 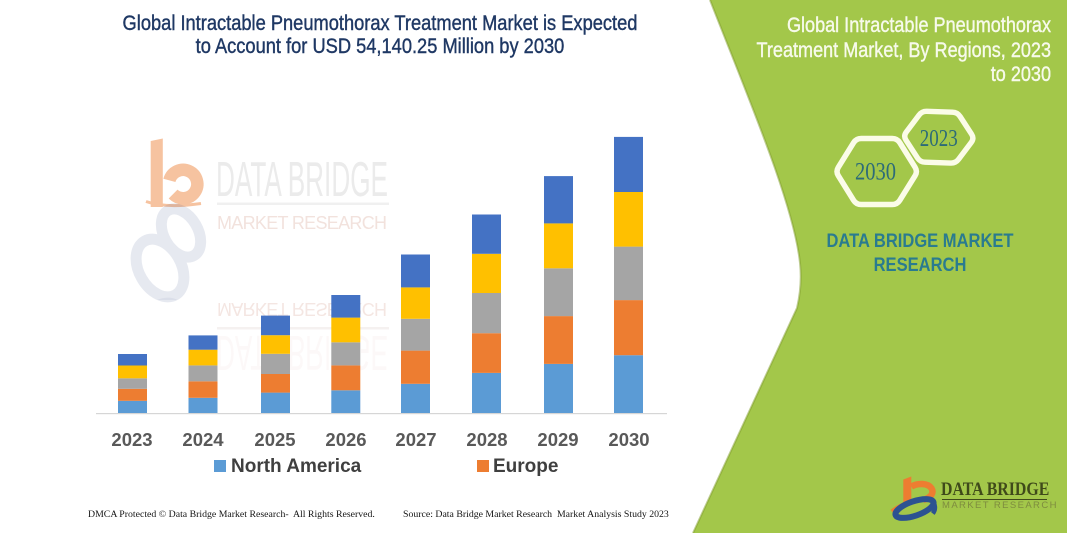 I want to click on svg-text: 2023, so click(x=939, y=139).